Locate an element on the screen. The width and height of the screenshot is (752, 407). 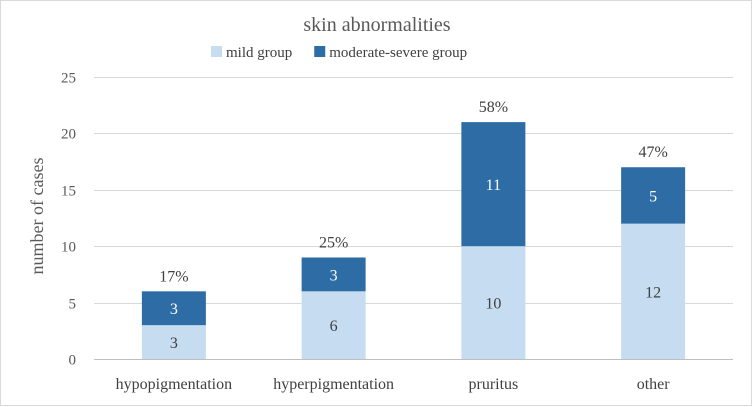
y-tick-label: 25 is located at coordinates (68, 79).